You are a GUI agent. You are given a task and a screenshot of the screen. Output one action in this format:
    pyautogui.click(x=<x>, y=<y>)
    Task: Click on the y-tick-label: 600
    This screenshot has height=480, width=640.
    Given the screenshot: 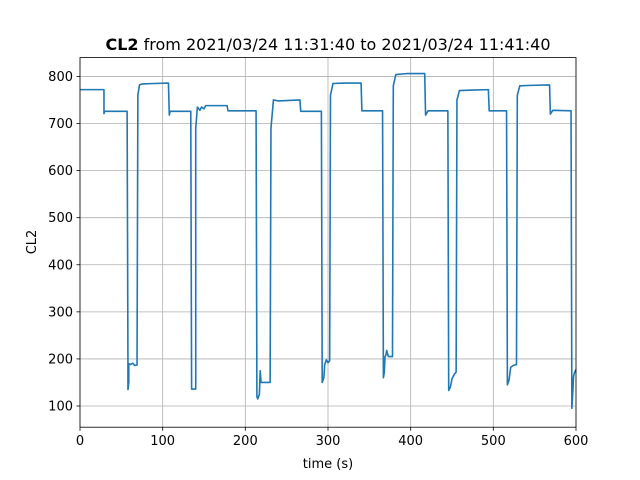 What is the action you would take?
    pyautogui.click(x=60, y=171)
    